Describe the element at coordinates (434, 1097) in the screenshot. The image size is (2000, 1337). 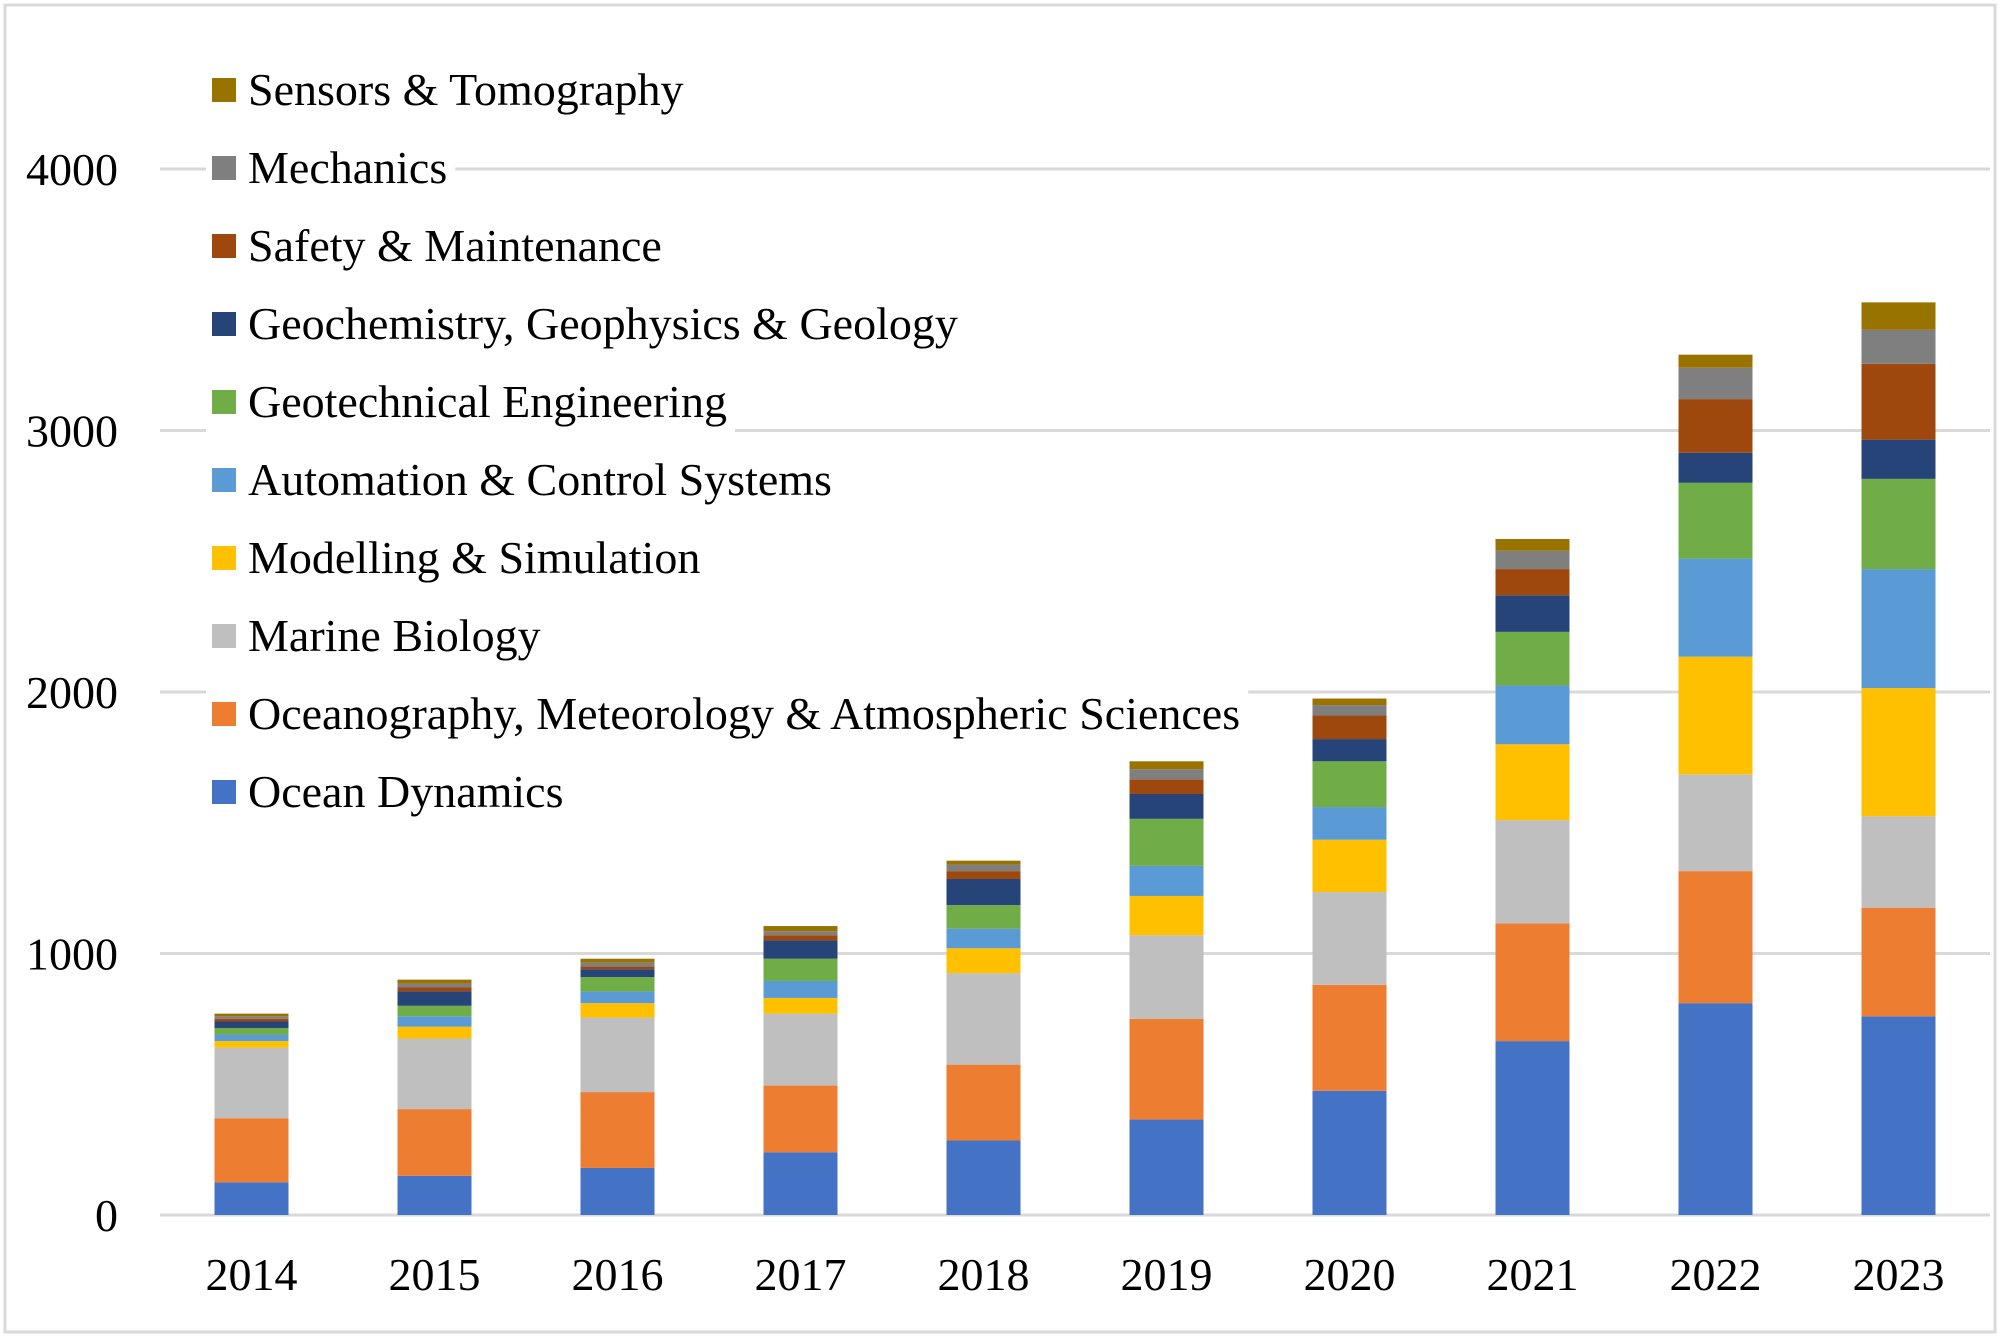
I see `bar-stack-2015` at that location.